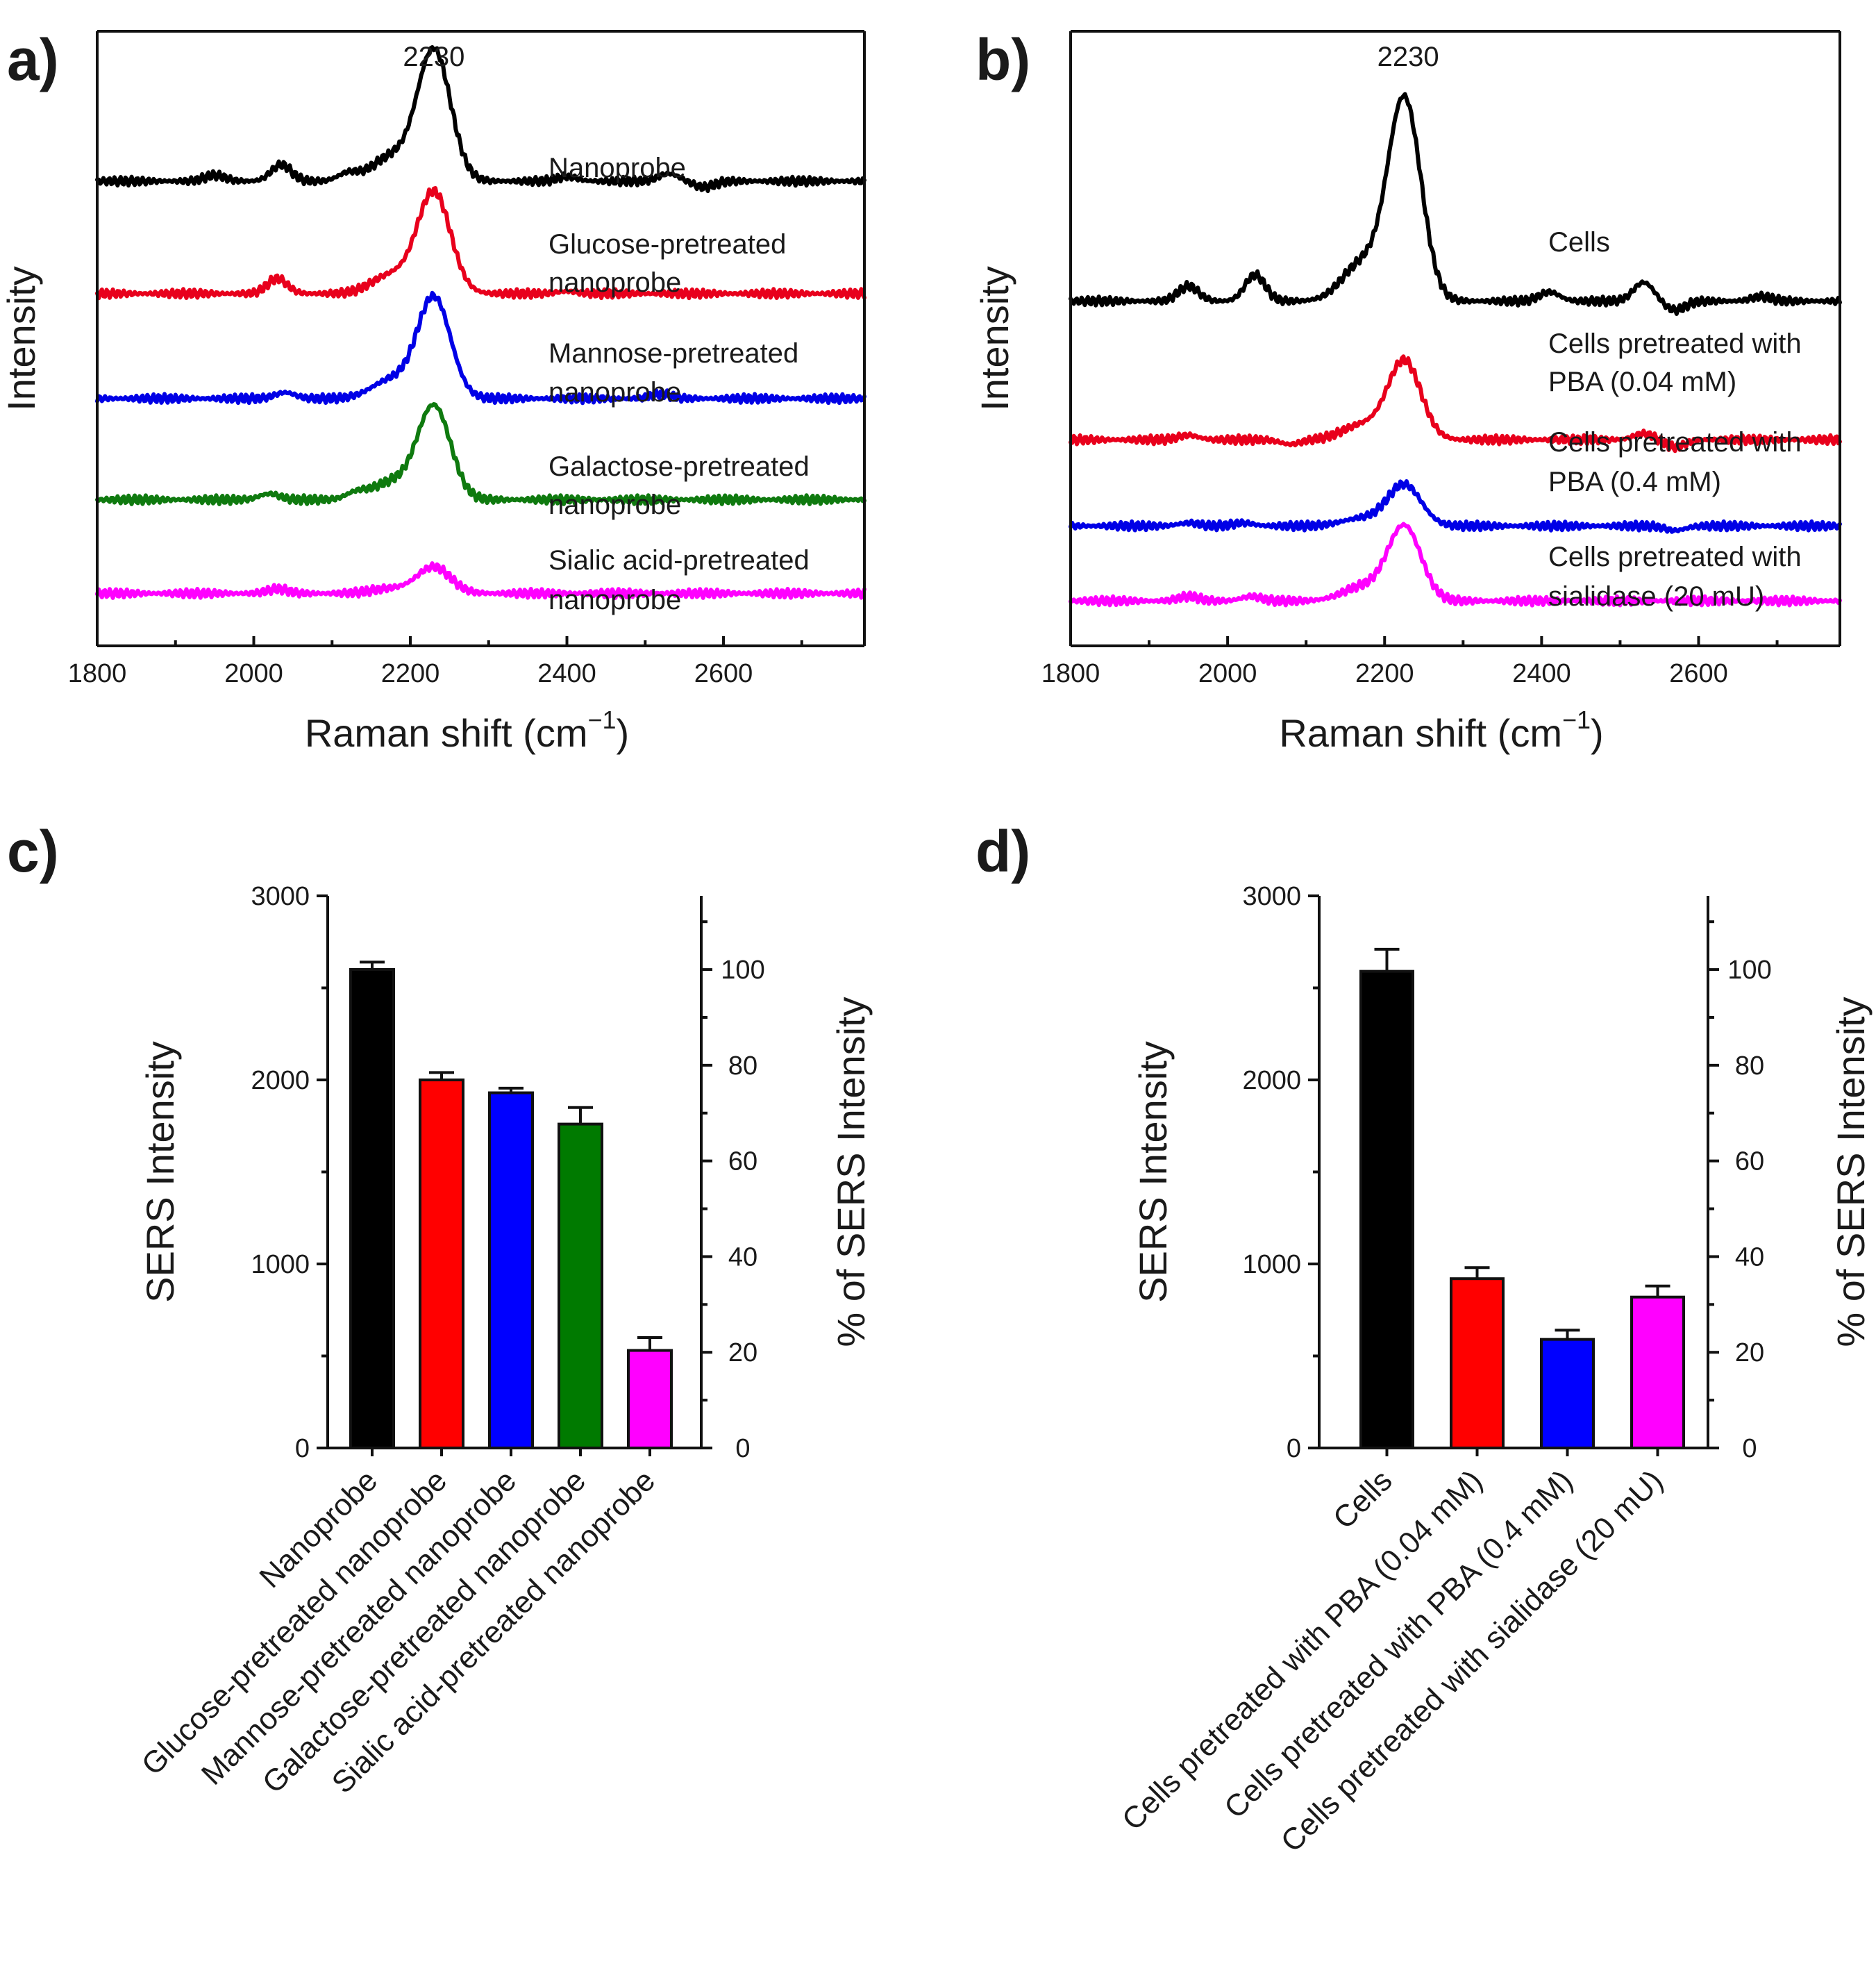  What do you see at coordinates (1363, 1499) in the screenshot?
I see `category-label: Cells` at bounding box center [1363, 1499].